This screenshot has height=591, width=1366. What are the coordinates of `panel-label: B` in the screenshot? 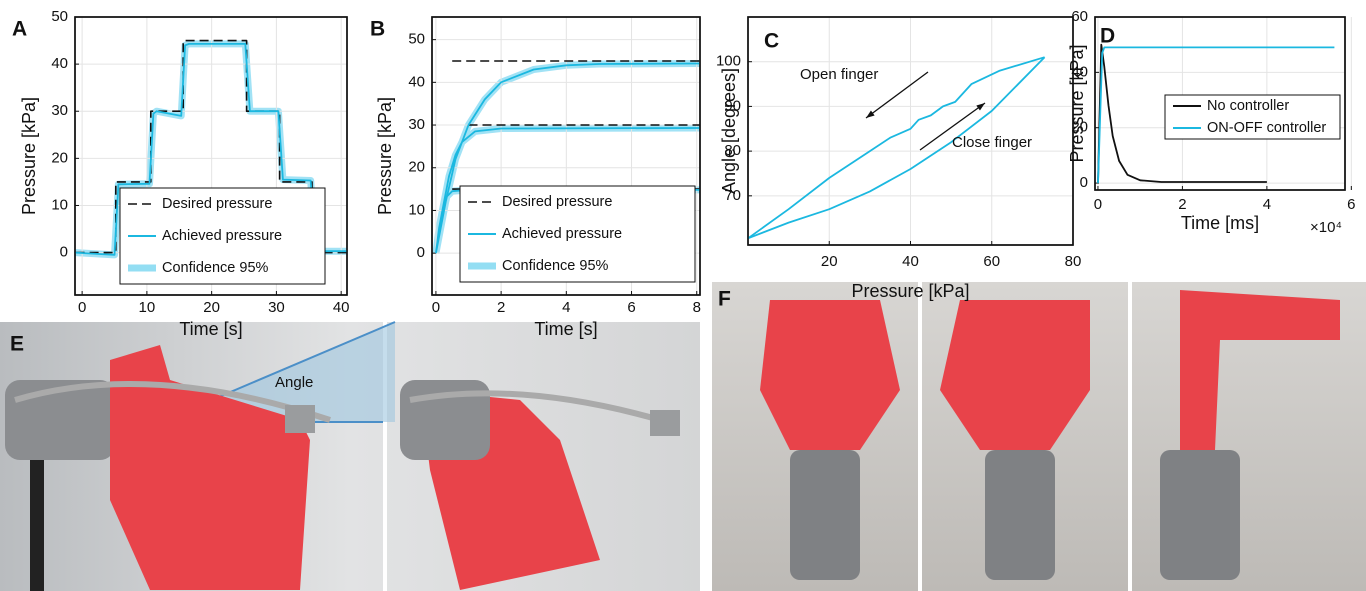 It's located at (377, 29).